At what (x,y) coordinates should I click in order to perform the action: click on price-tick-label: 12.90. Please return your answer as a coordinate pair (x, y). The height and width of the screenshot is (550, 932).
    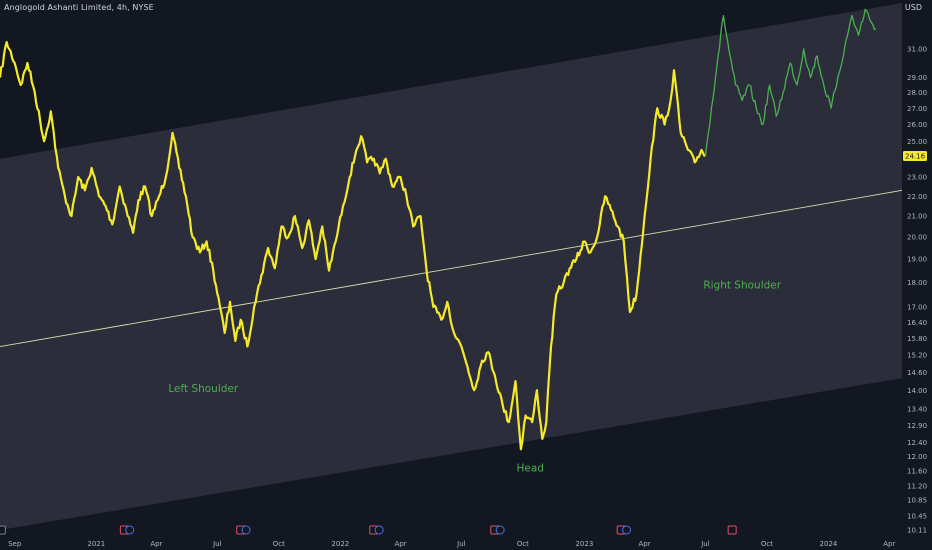
    Looking at the image, I should click on (917, 426).